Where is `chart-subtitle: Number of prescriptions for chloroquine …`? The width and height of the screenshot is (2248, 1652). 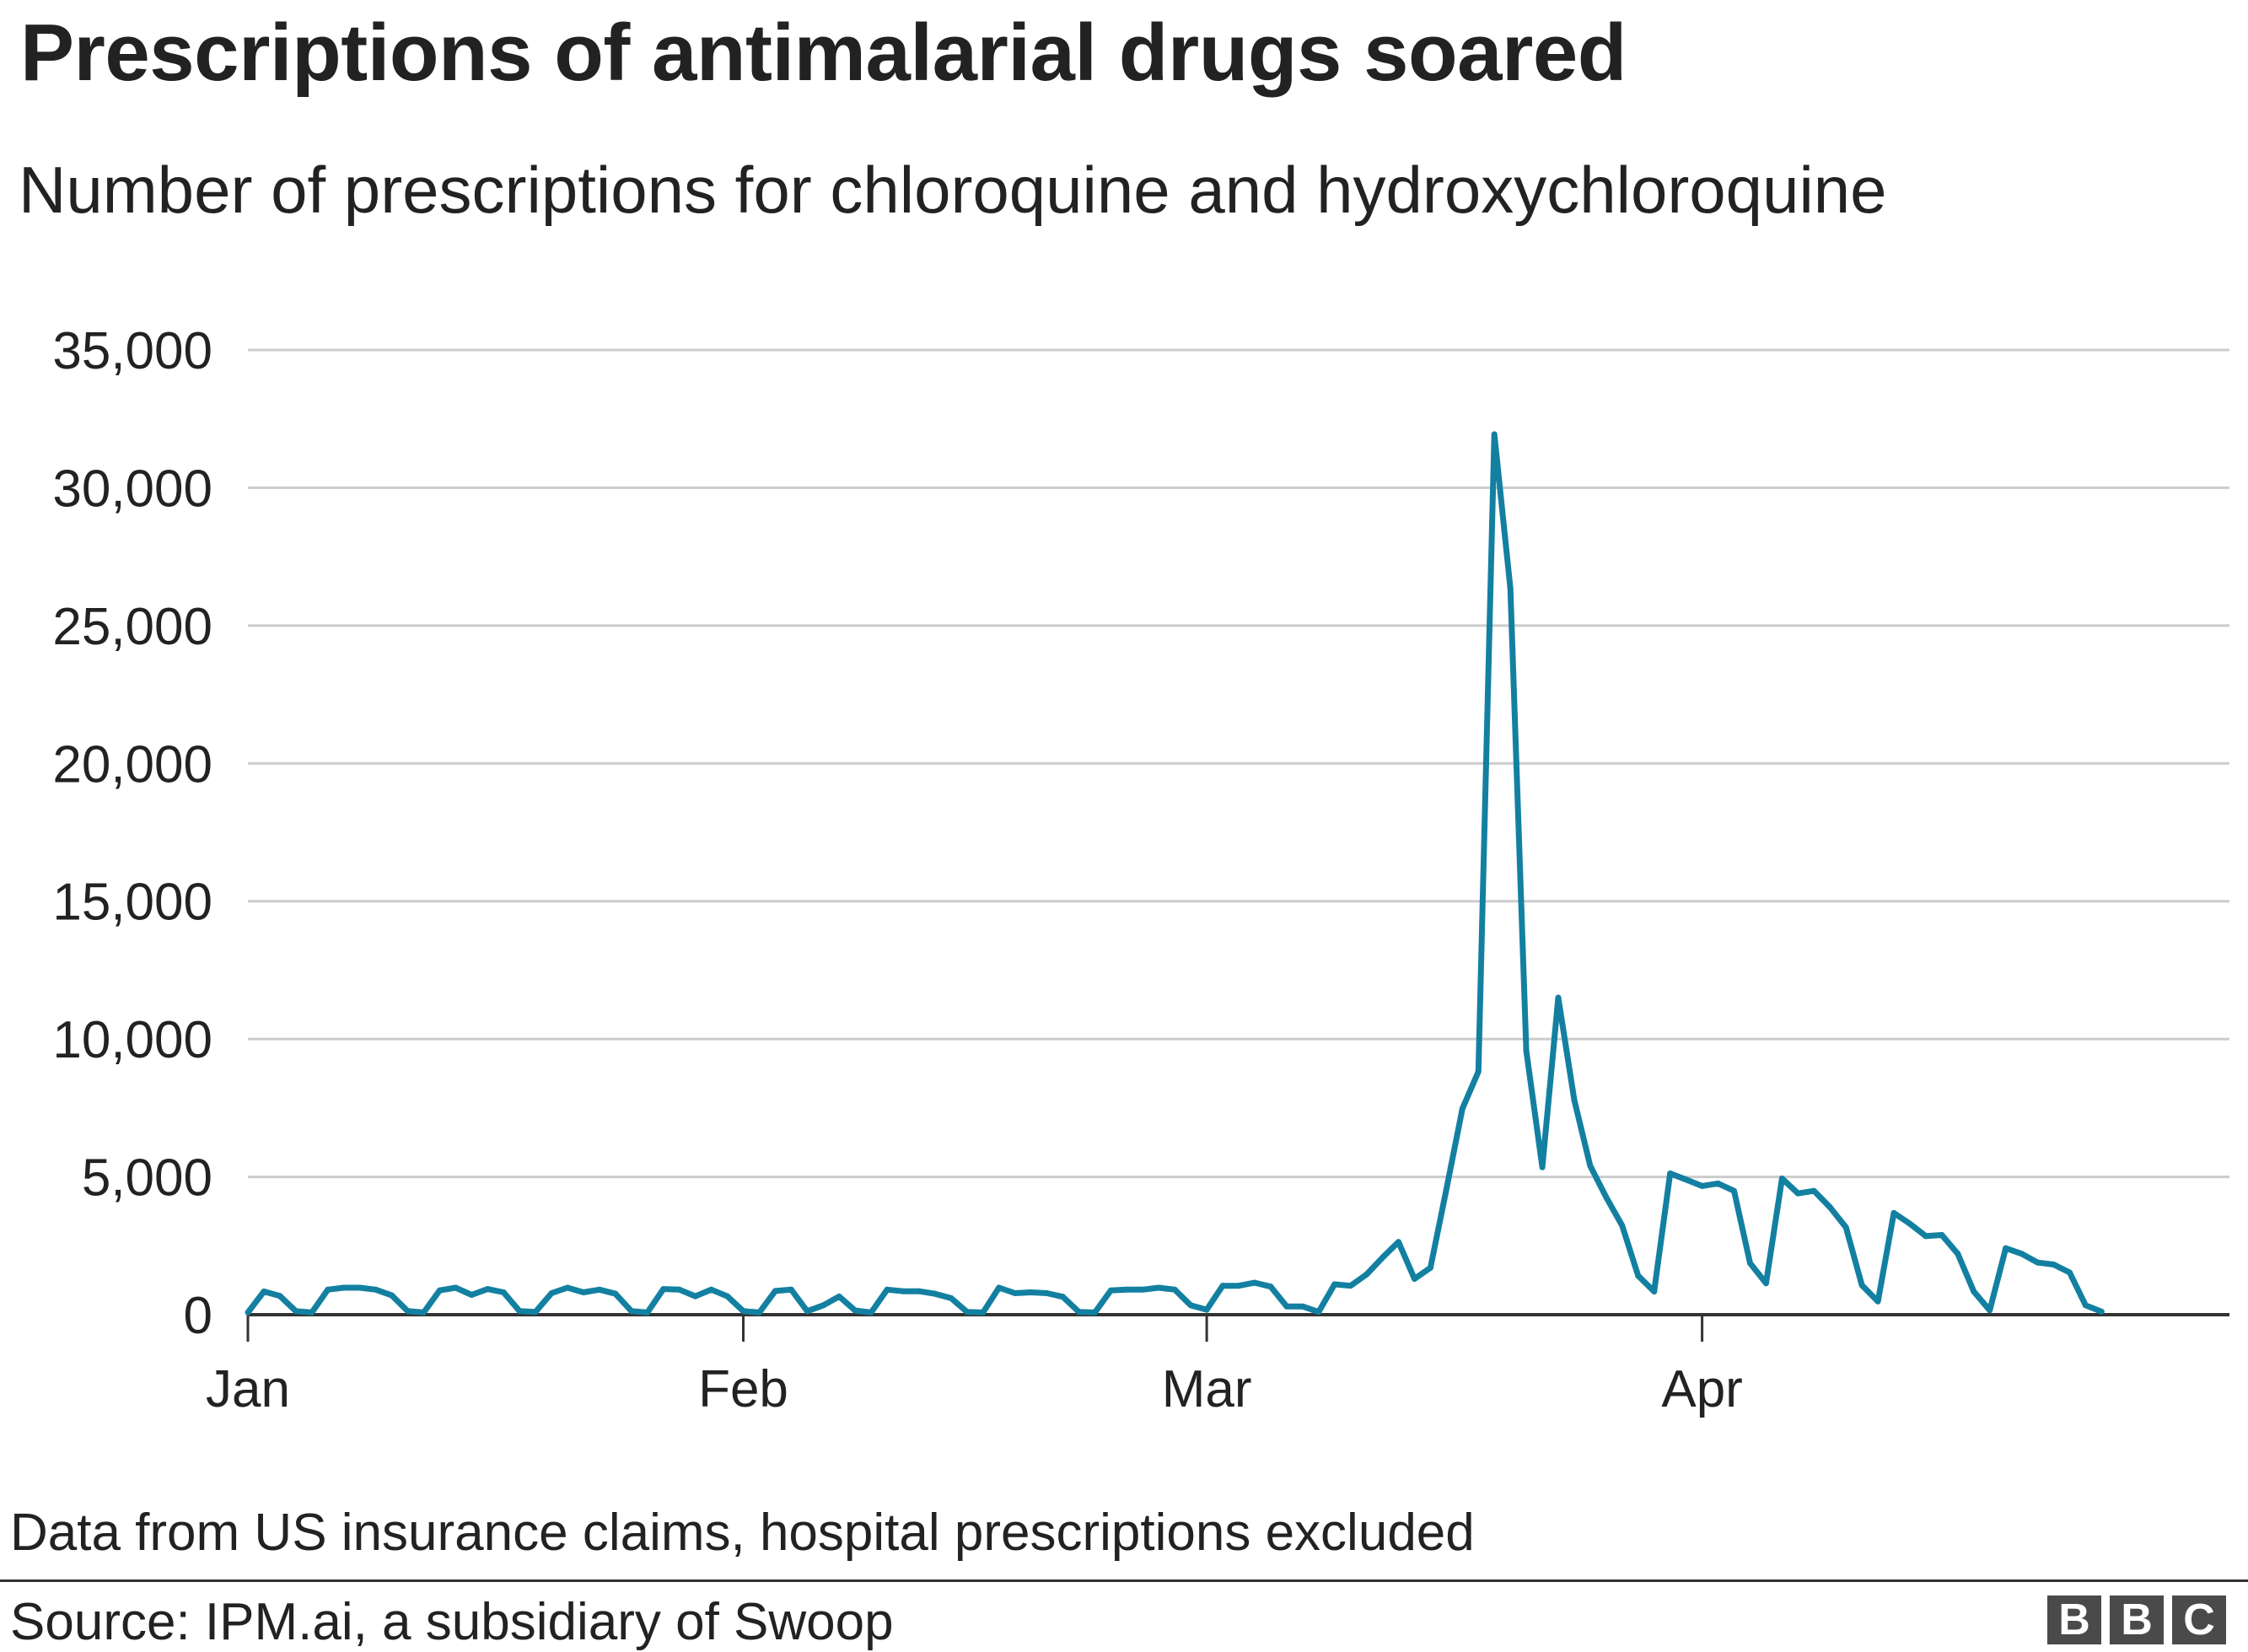
chart-subtitle: Number of prescriptions for chloroquine … is located at coordinates (953, 190).